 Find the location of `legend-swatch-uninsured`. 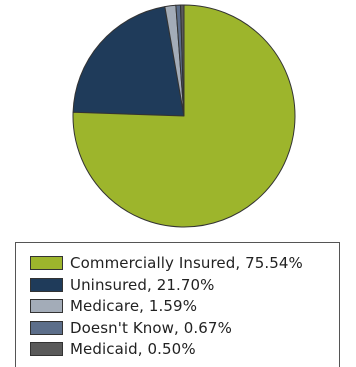

legend-swatch-uninsured is located at coordinates (46, 285).